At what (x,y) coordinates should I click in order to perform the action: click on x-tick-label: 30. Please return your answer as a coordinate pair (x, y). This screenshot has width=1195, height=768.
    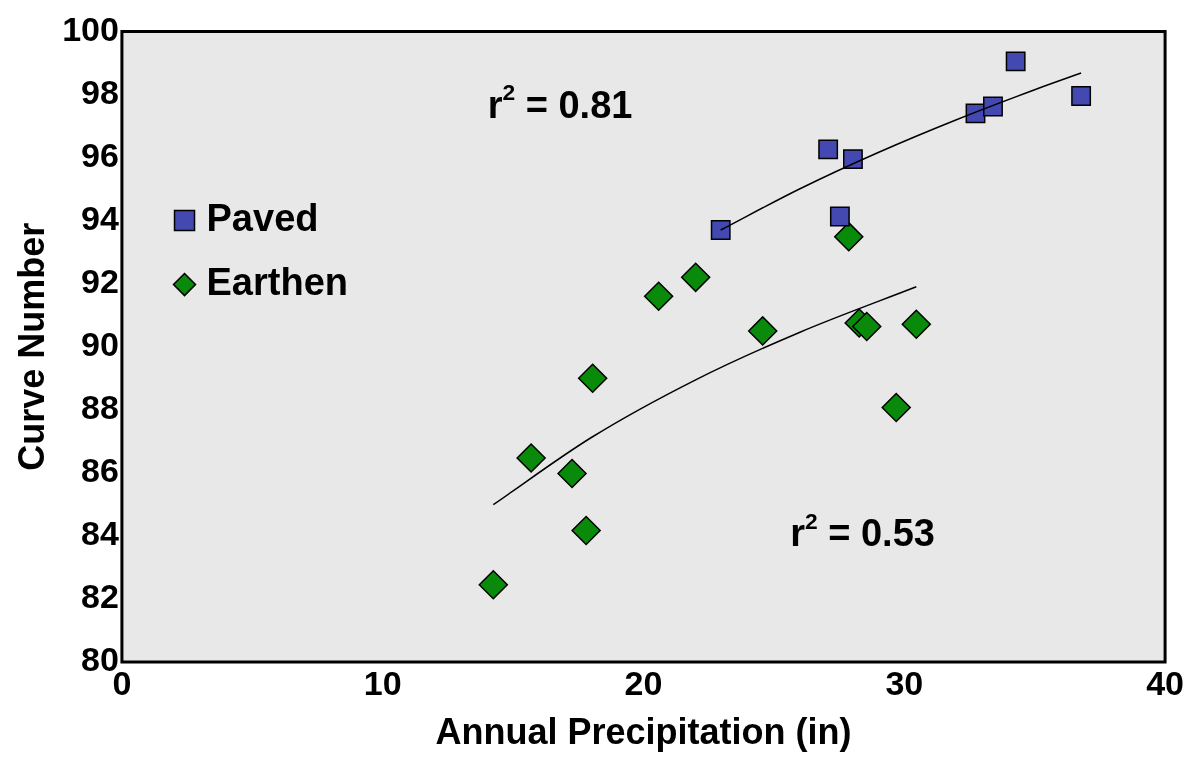
    Looking at the image, I should click on (904, 682).